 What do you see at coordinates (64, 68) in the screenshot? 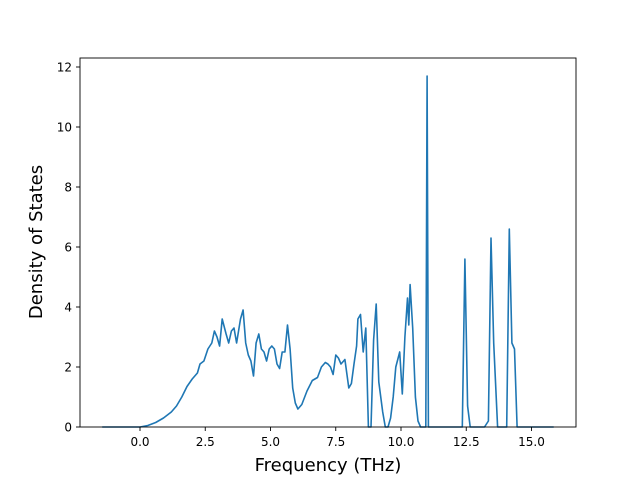
I see `y-tick-label: 12` at bounding box center [64, 68].